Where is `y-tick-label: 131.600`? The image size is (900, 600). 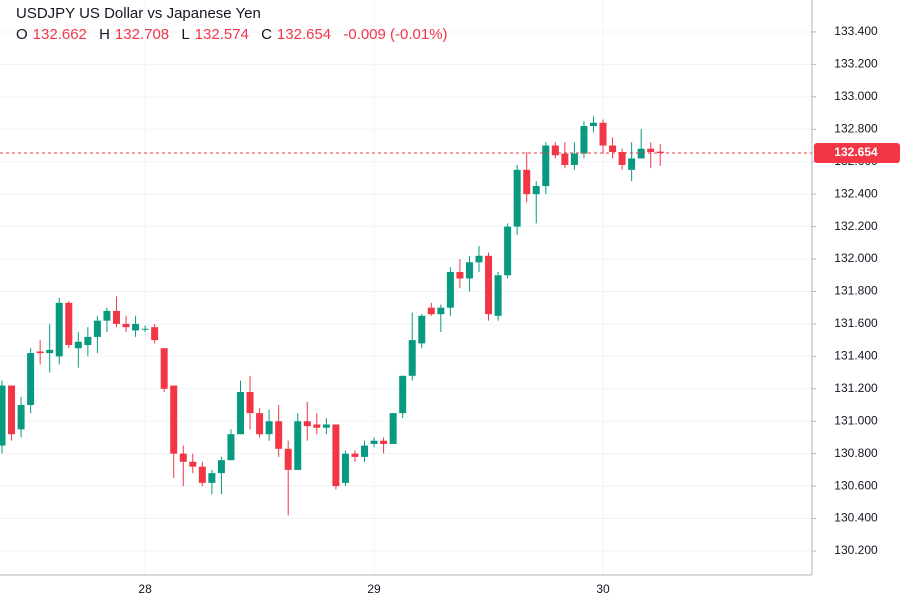 y-tick-label: 131.600 is located at coordinates (856, 323).